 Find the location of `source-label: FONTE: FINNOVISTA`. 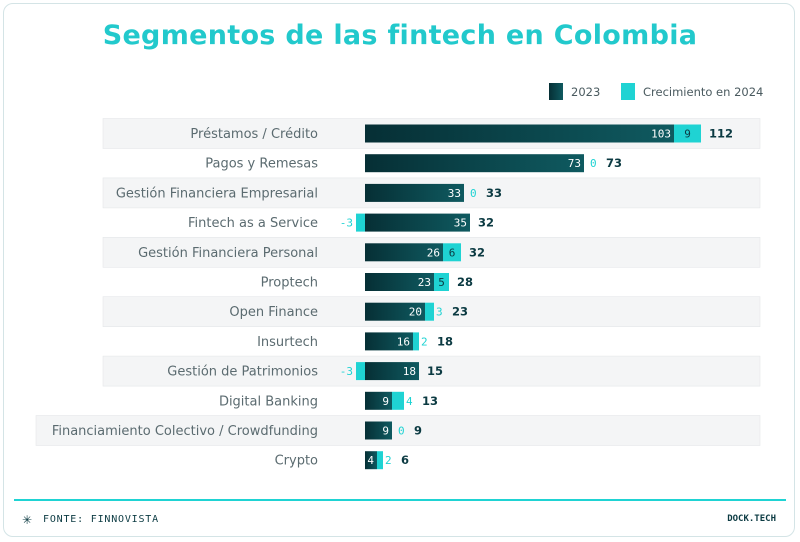

source-label: FONTE: FINNOVISTA is located at coordinates (101, 519).